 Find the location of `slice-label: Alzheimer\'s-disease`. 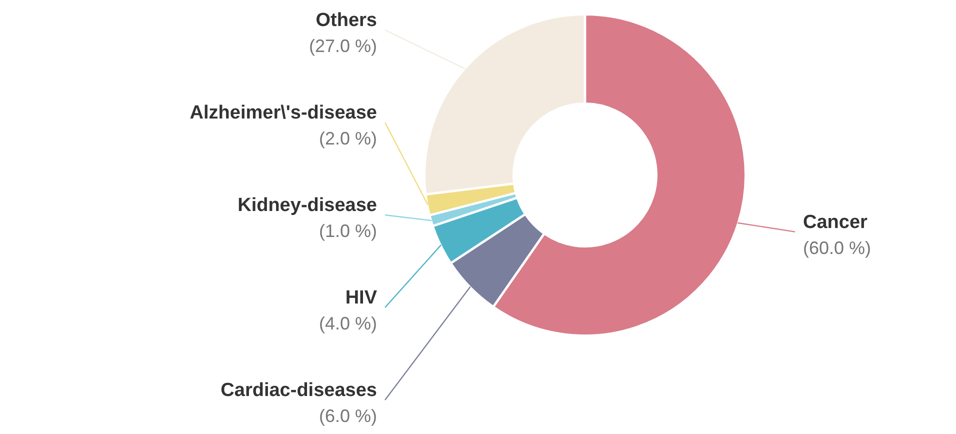

slice-label: Alzheimer\'s-disease is located at coordinates (283, 113).